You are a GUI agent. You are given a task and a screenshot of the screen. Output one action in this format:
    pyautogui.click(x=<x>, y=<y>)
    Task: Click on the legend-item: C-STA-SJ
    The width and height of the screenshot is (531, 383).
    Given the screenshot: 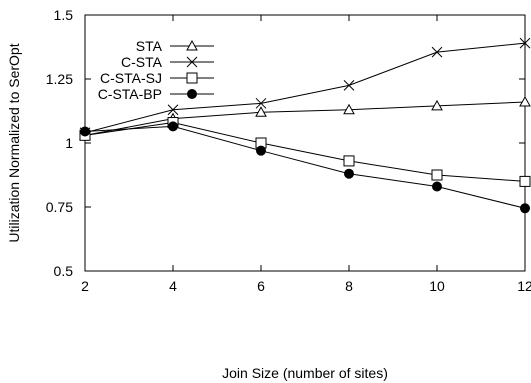 What is the action you would take?
    pyautogui.click(x=157, y=78)
    